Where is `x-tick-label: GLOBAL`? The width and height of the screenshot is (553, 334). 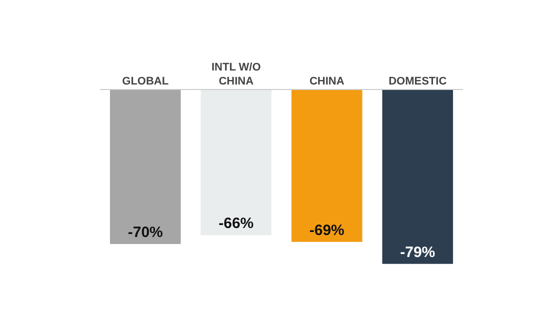 x-tick-label: GLOBAL is located at coordinates (145, 82).